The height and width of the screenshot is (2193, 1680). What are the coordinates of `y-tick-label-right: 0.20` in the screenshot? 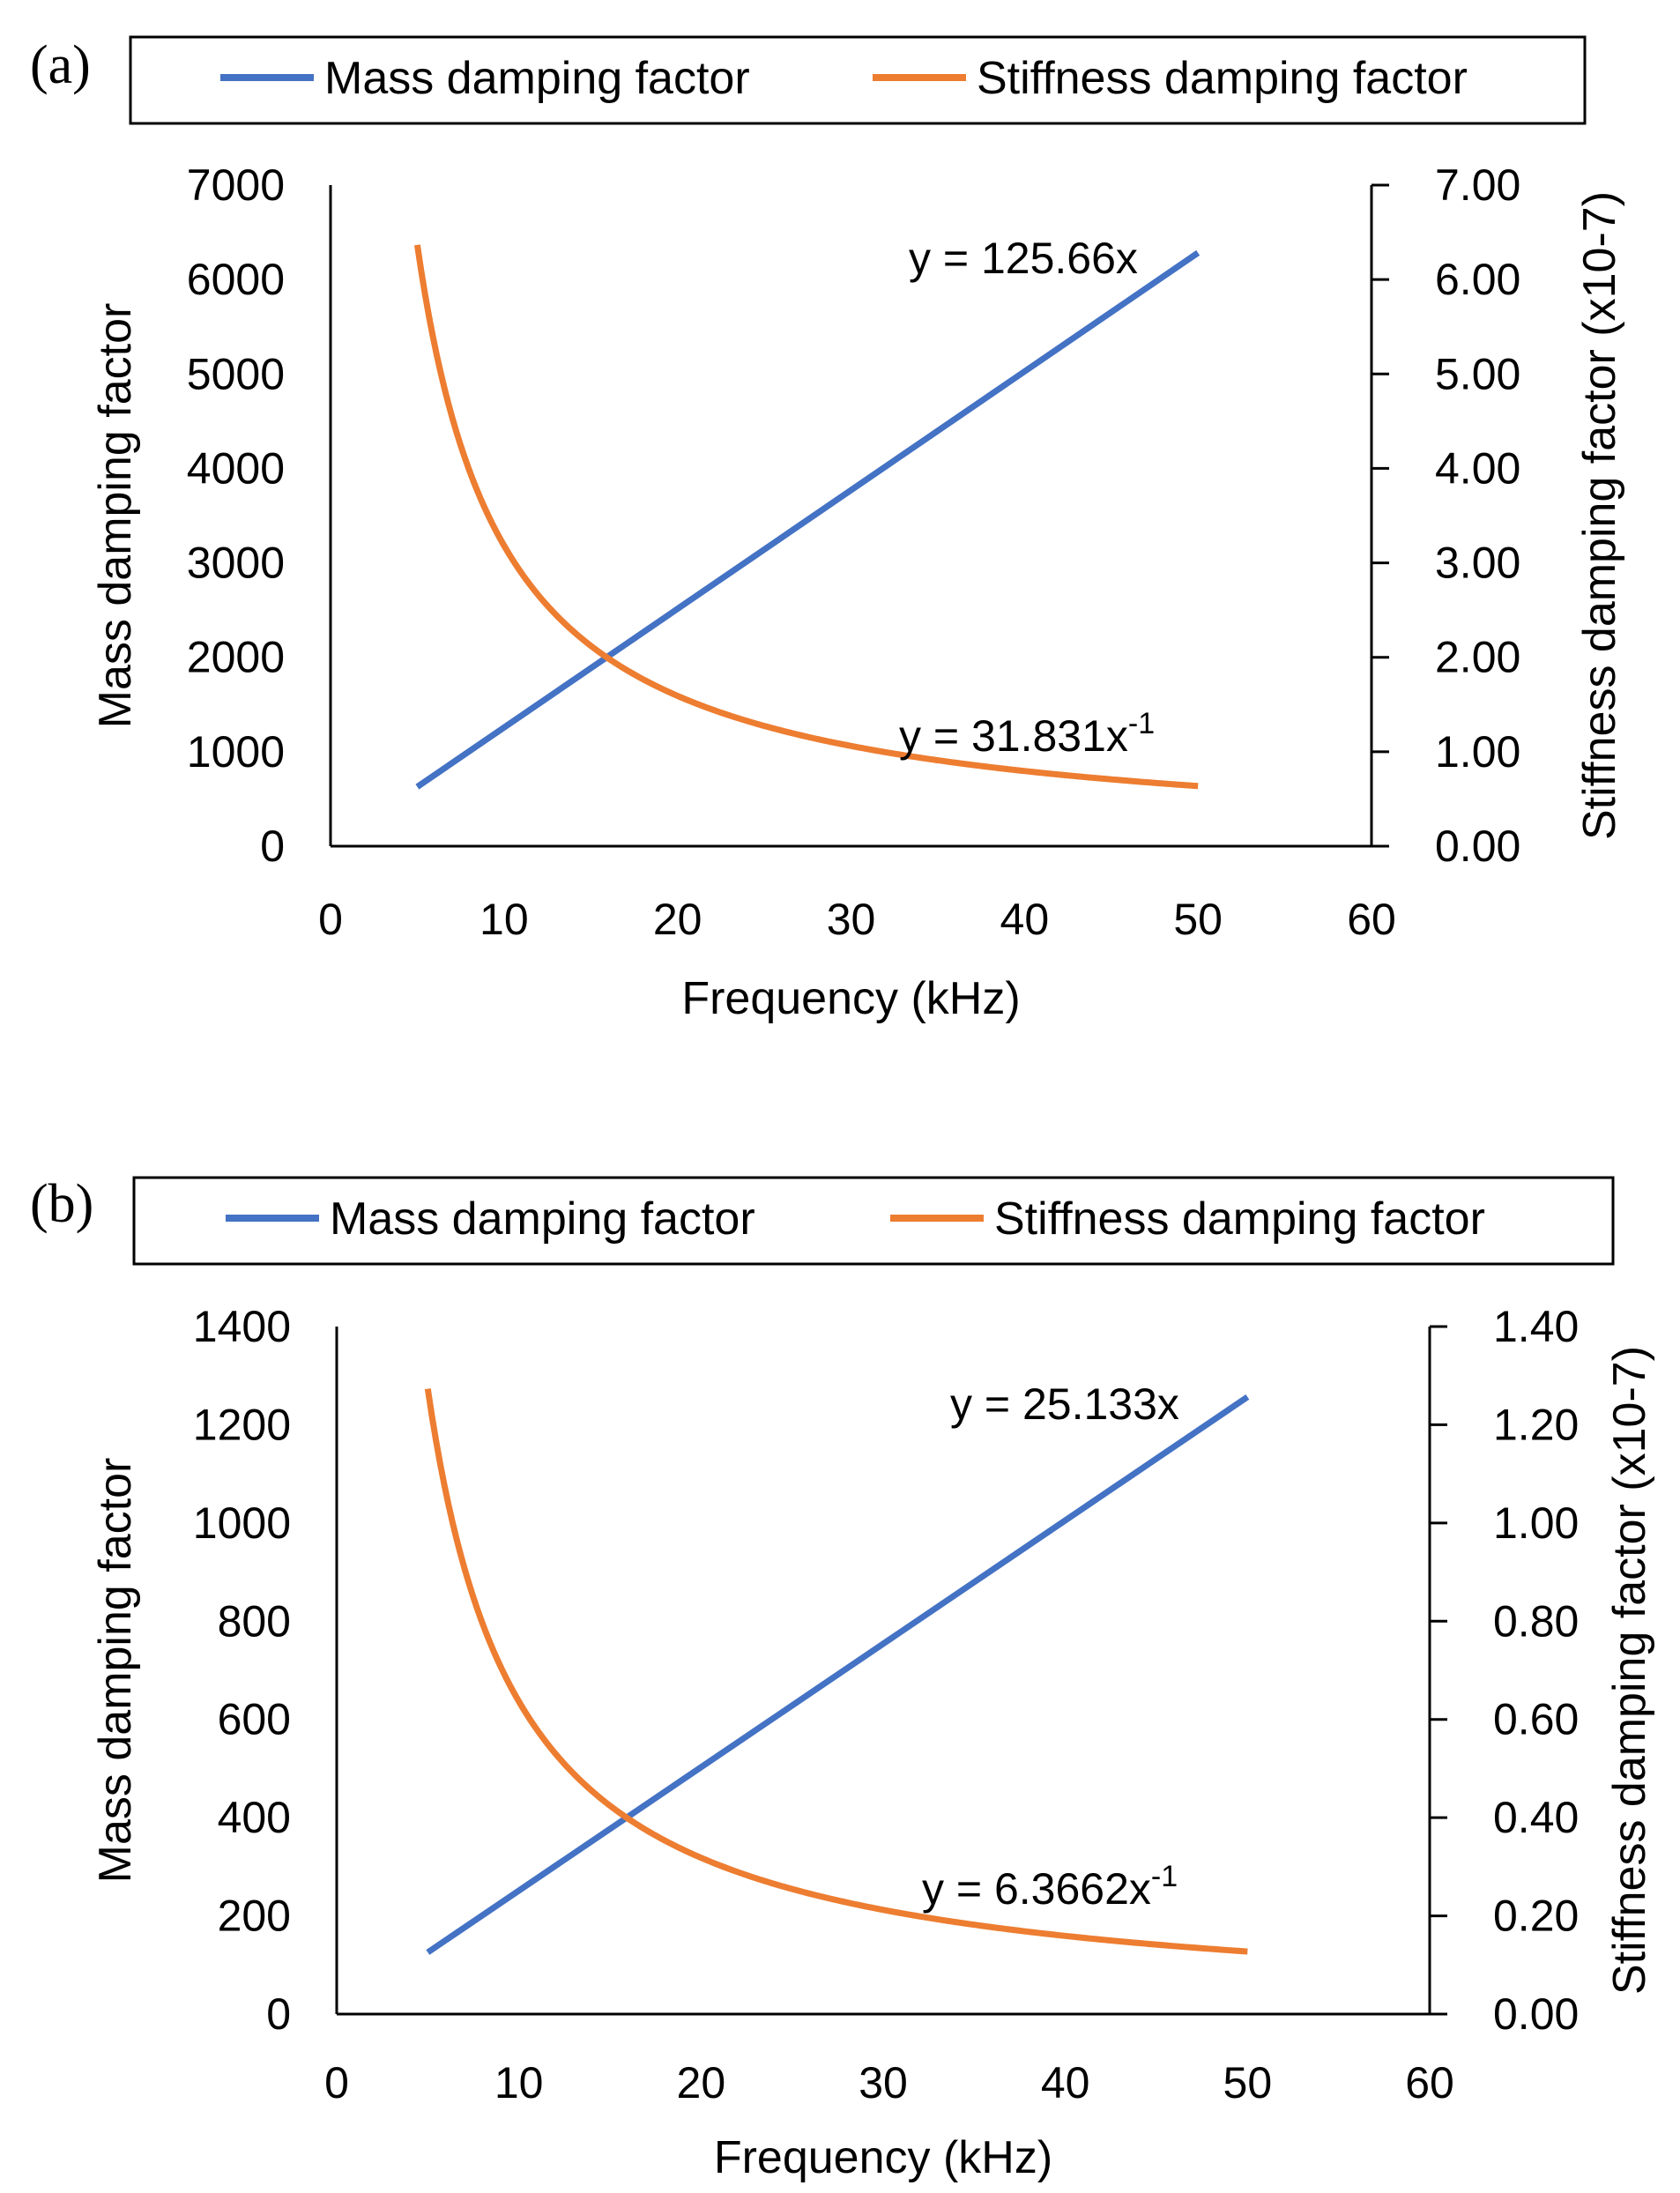 It's located at (1536, 1917).